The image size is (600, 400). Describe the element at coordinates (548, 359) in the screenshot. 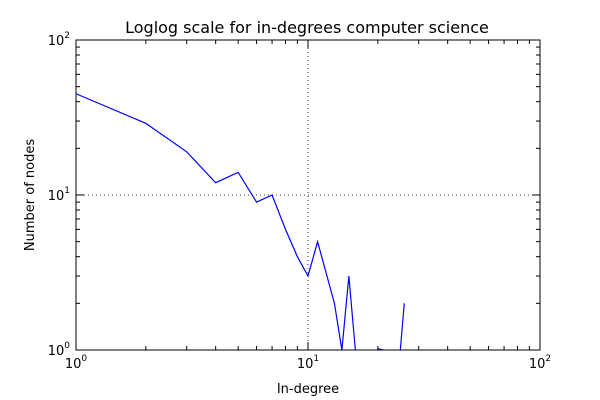

I see `x-tick-exponent-2: 2` at that location.